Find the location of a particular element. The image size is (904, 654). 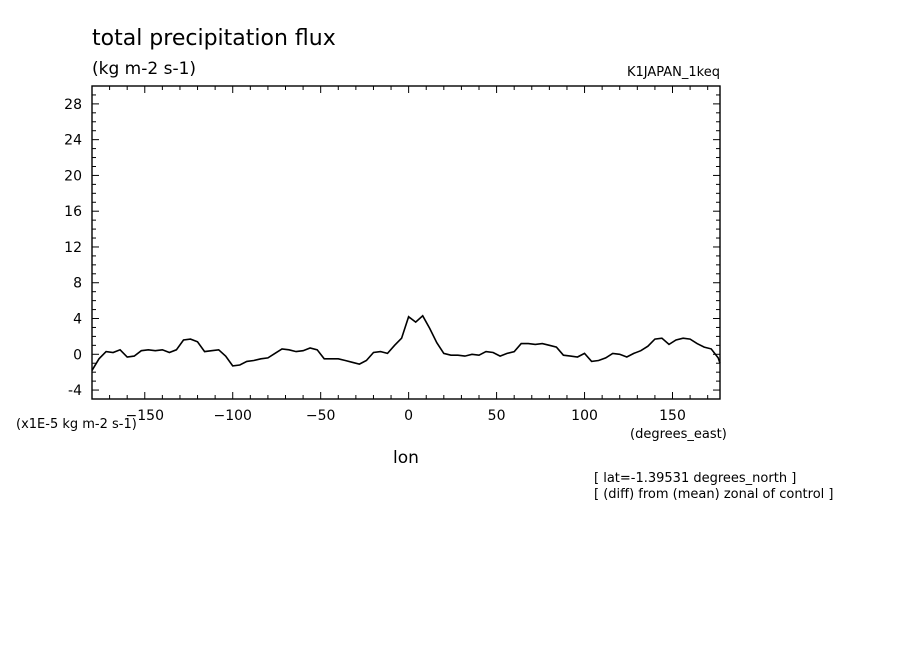

y-tick-label: 12 is located at coordinates (73, 248).